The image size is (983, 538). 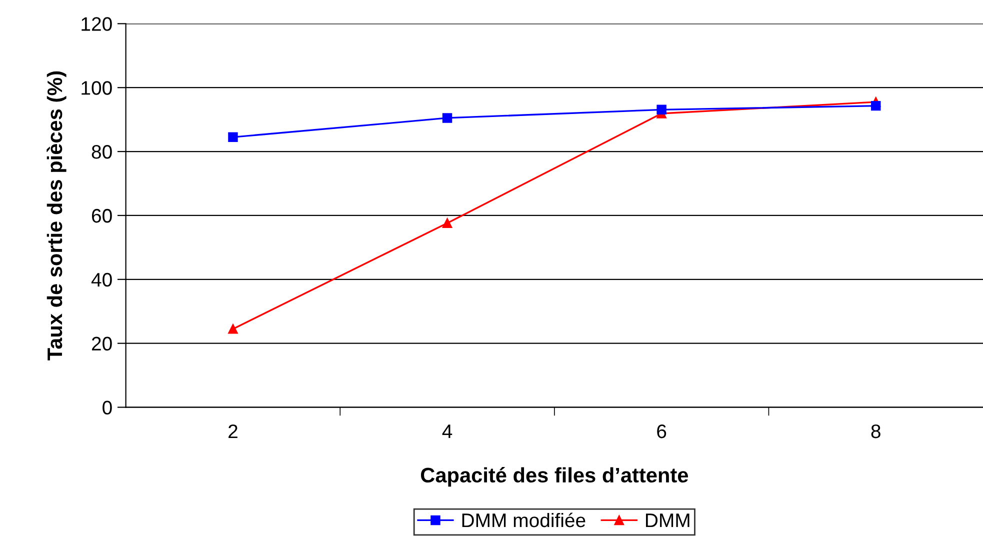 I want to click on y-tick-label: 40, so click(x=101, y=279).